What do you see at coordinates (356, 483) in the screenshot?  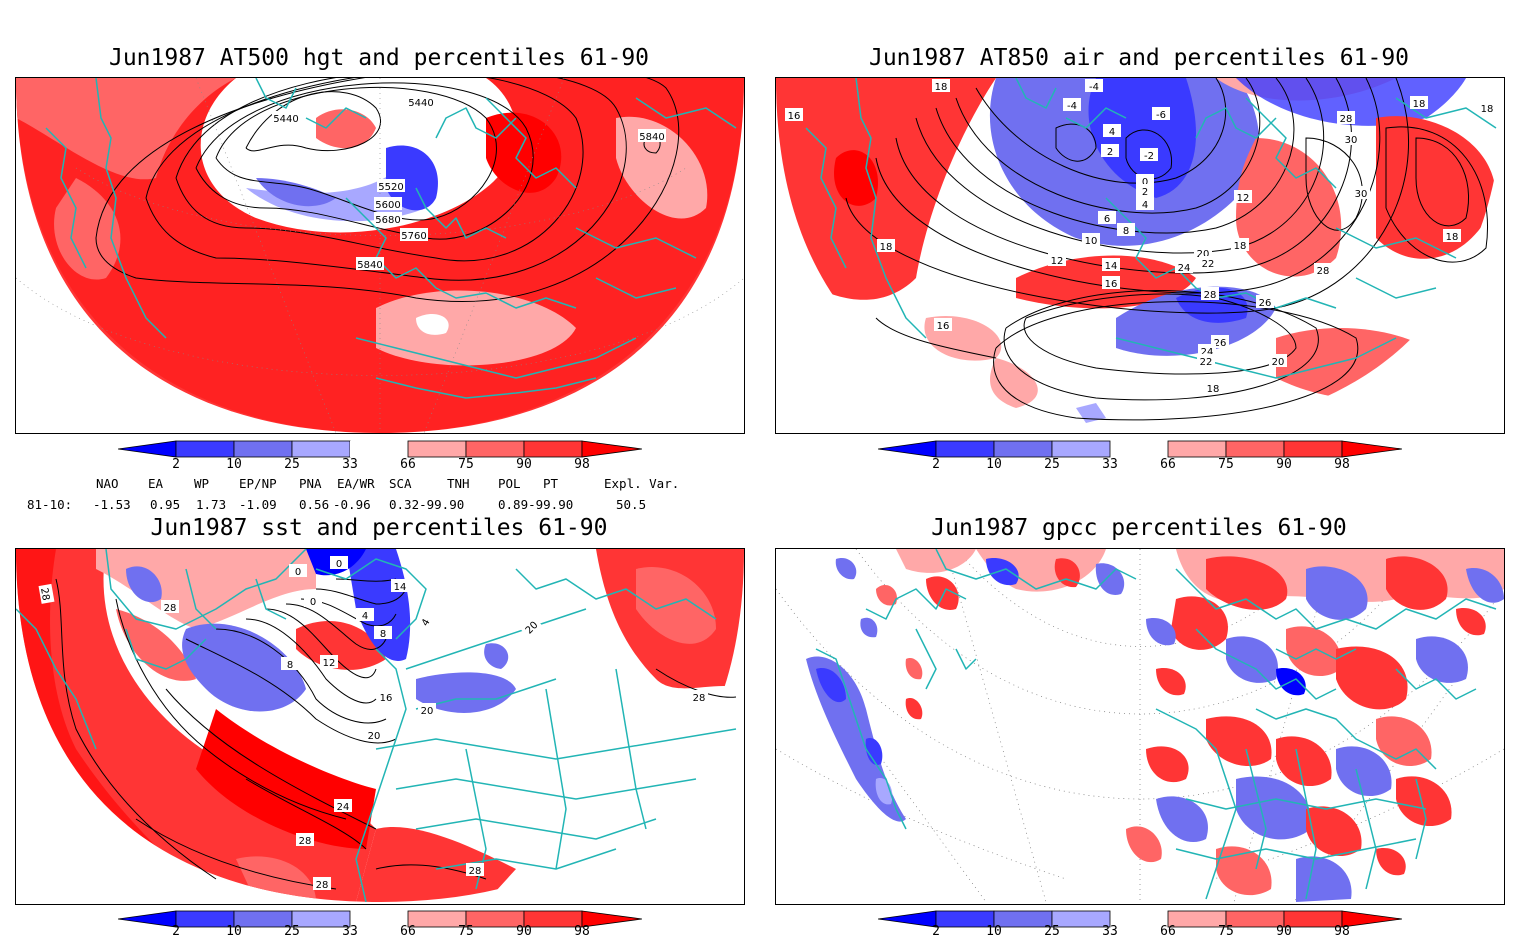 I see `index-header: EA/WR` at bounding box center [356, 483].